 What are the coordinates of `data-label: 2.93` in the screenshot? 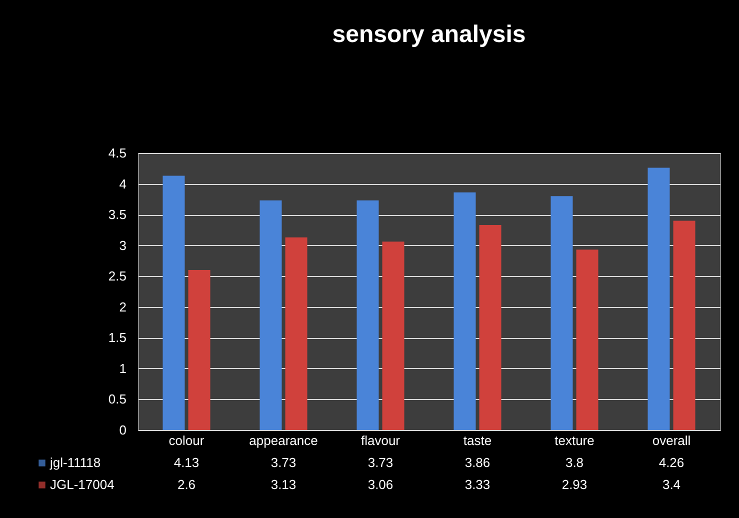 It's located at (575, 484).